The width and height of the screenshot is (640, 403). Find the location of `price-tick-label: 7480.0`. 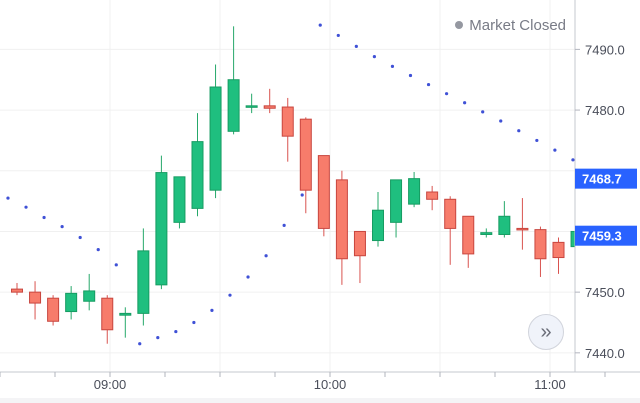

price-tick-label: 7480.0 is located at coordinates (605, 110).